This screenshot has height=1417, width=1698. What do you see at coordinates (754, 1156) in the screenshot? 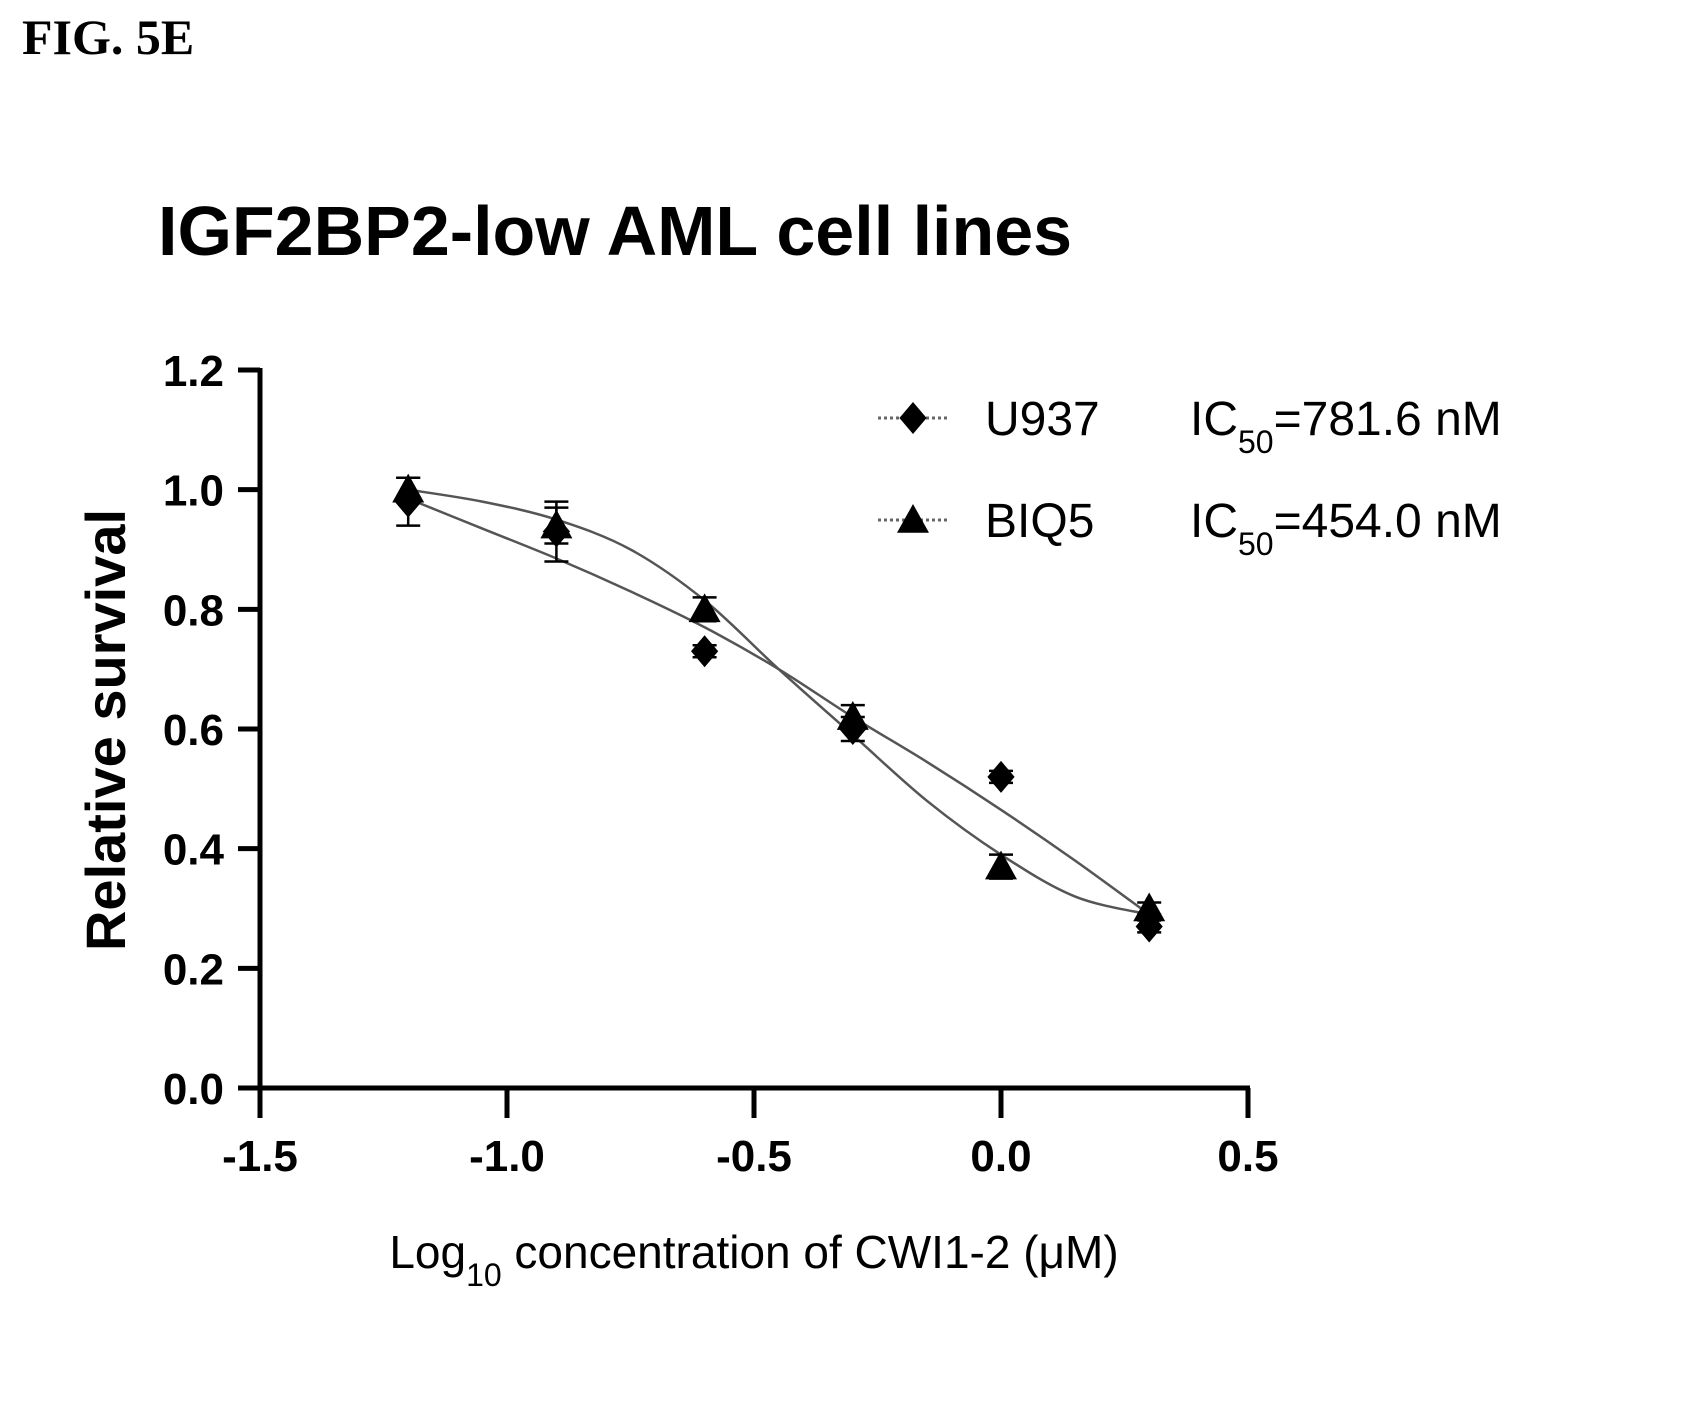
I see `x-tick-label: -0.5` at bounding box center [754, 1156].